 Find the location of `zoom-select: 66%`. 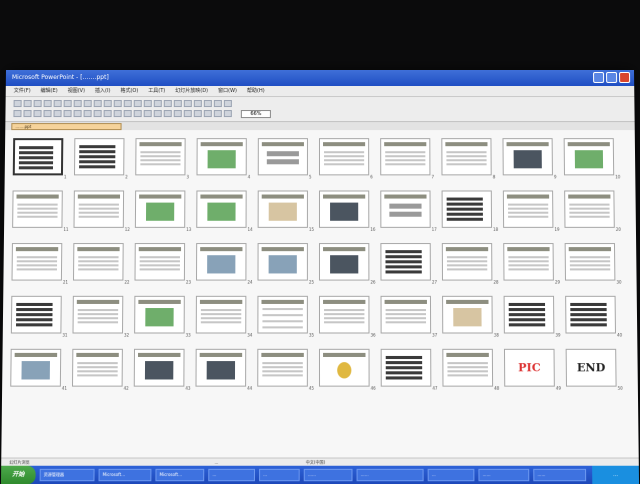

zoom-select: 66% is located at coordinates (255, 114).